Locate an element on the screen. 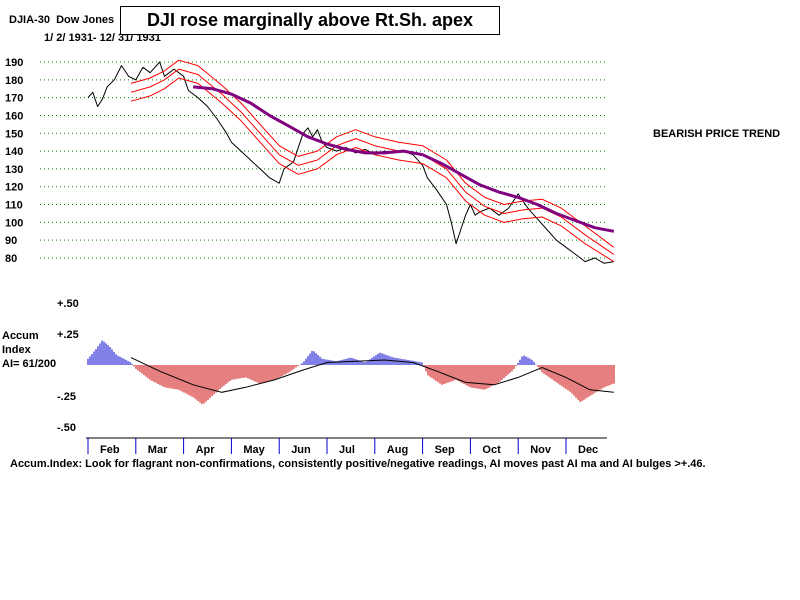 The image size is (800, 600). accum-label-1: Accum is located at coordinates (20, 336).